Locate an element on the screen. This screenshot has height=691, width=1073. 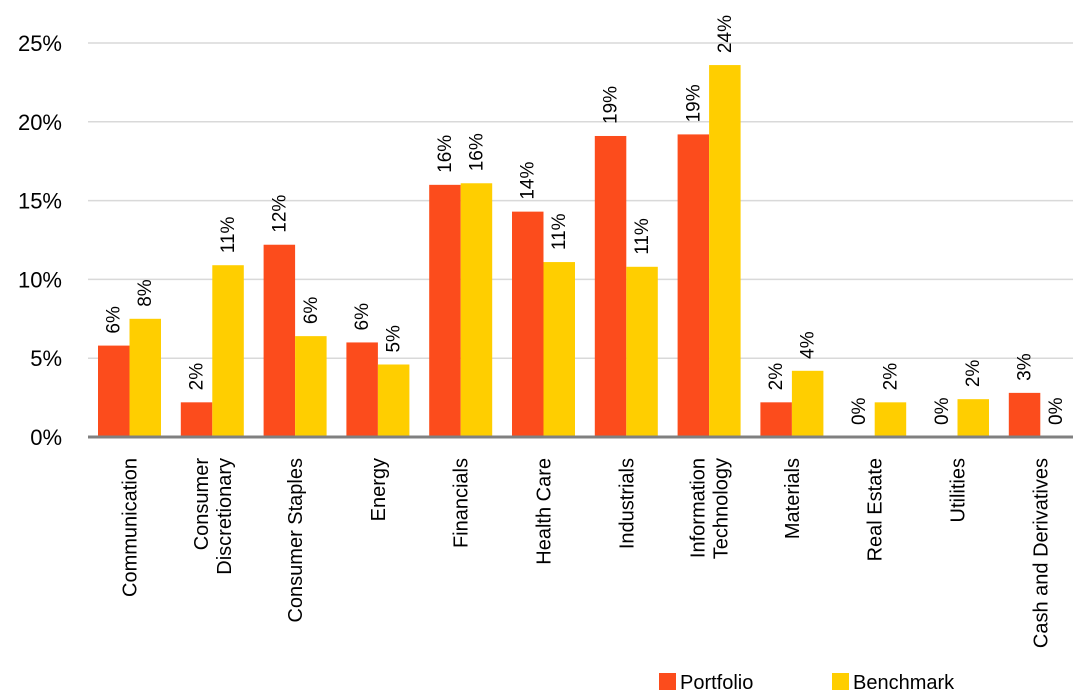
y-tick-label: 15% is located at coordinates (40, 201).